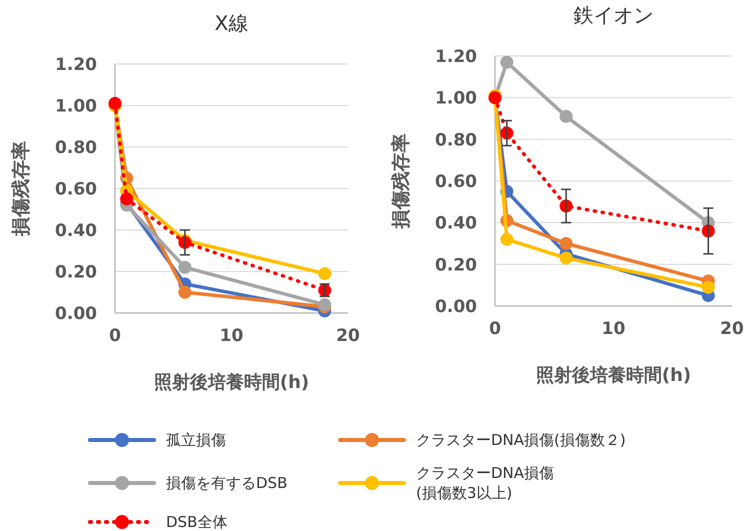 The image size is (748, 531). I want to click on legend-label: 孤立損傷, so click(196, 440).